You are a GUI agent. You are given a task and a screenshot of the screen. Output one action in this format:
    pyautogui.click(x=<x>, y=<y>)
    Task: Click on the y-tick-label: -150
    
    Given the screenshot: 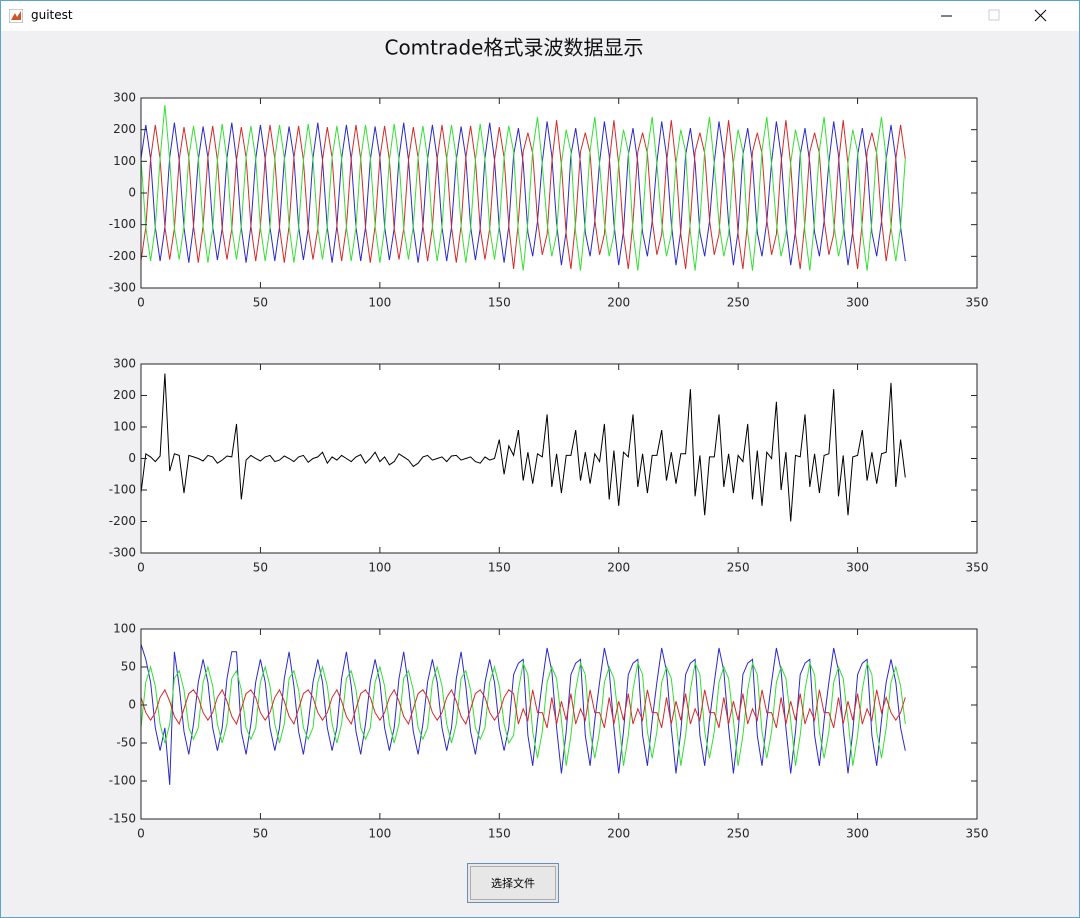 What is the action you would take?
    pyautogui.click(x=122, y=819)
    